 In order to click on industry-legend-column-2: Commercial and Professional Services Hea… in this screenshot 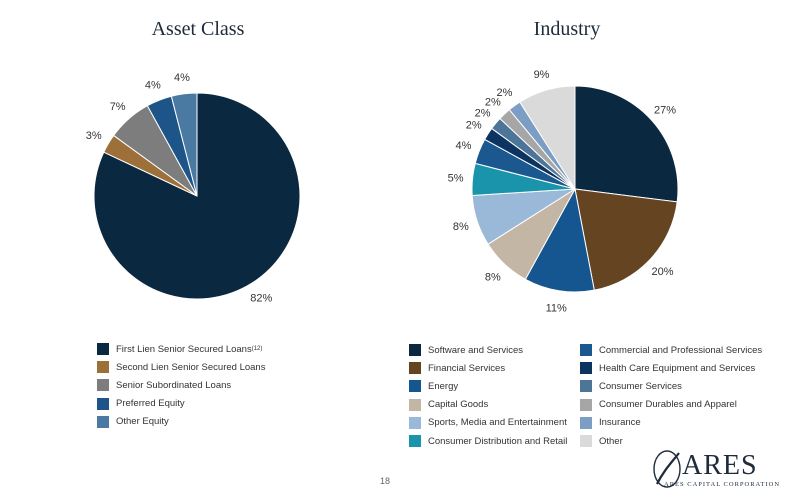, I will do `click(671, 395)`.